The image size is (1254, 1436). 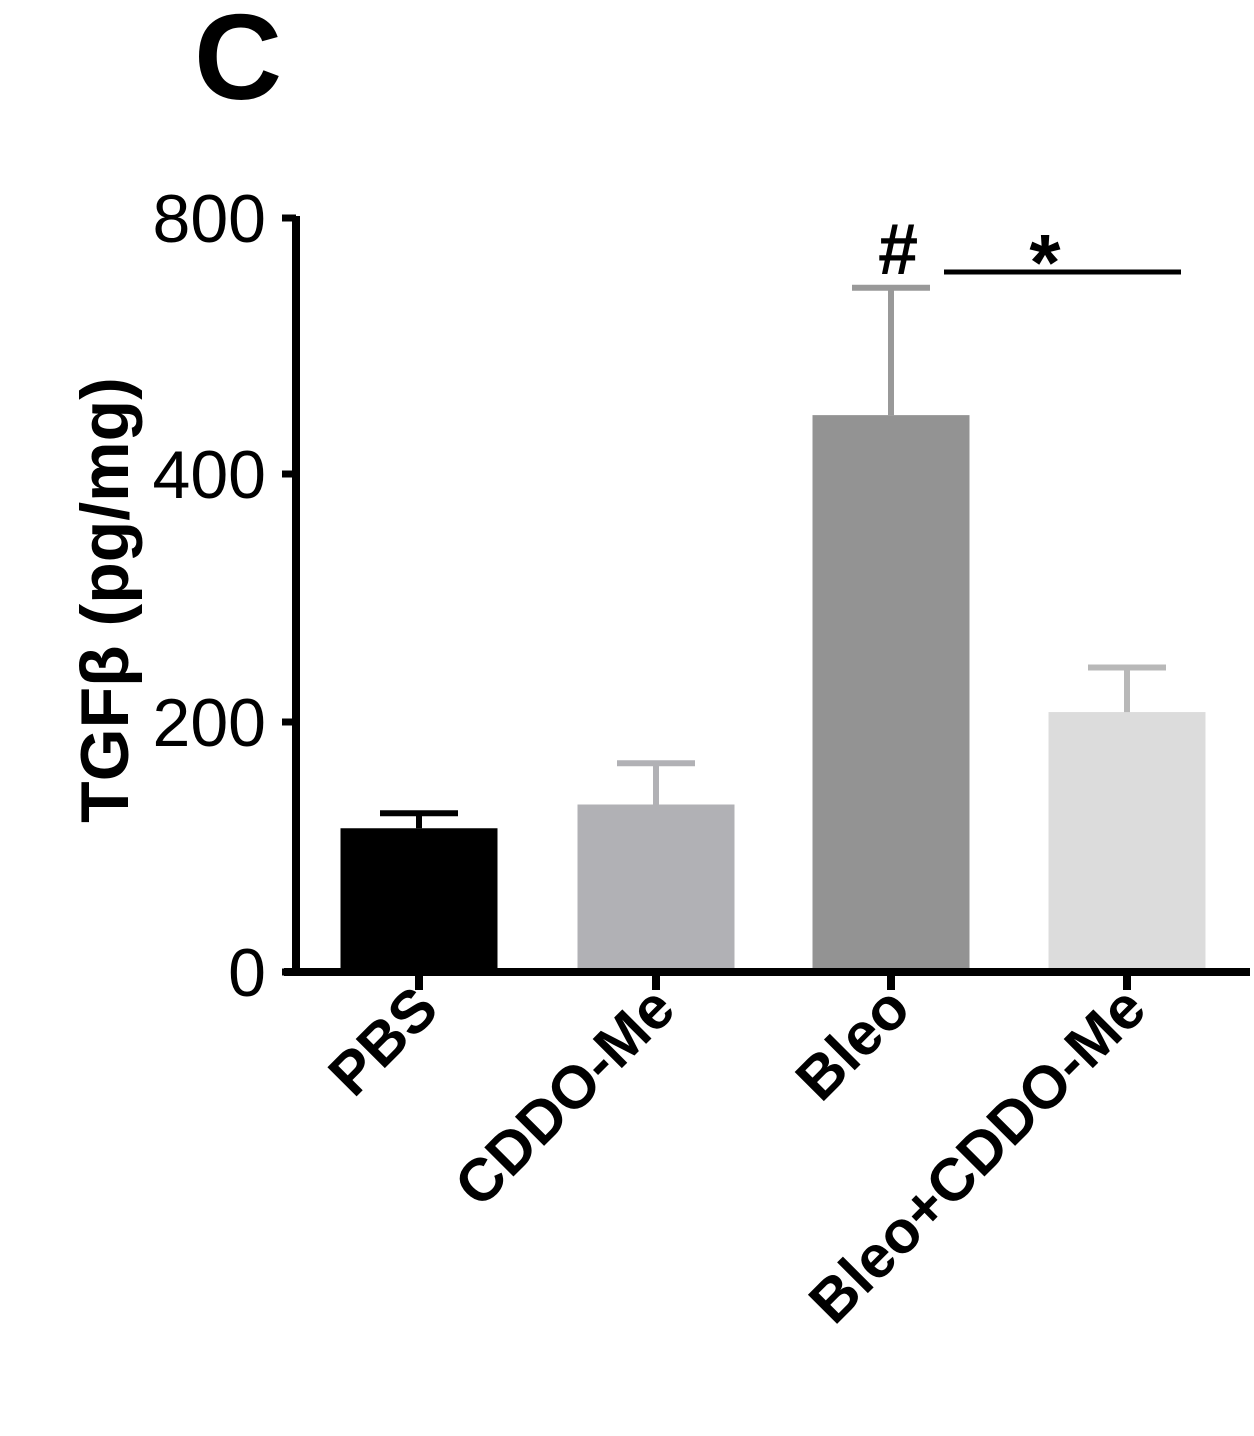 What do you see at coordinates (564, 1096) in the screenshot?
I see `x-tick-label: CDDO-Me` at bounding box center [564, 1096].